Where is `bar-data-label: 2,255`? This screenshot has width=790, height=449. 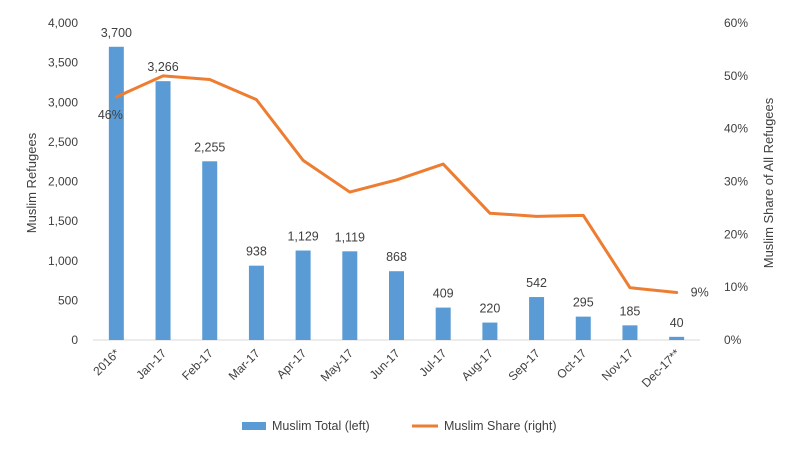
bar-data-label: 2,255 is located at coordinates (209, 147).